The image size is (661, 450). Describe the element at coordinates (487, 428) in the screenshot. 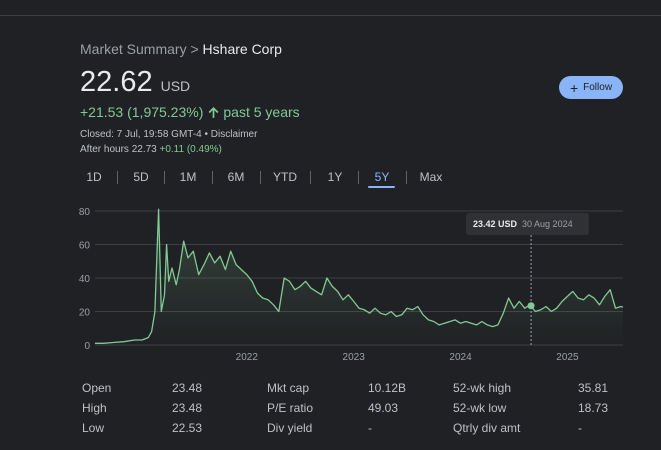

I see `stat-label-qtrly-div: Qtrly div amt` at that location.